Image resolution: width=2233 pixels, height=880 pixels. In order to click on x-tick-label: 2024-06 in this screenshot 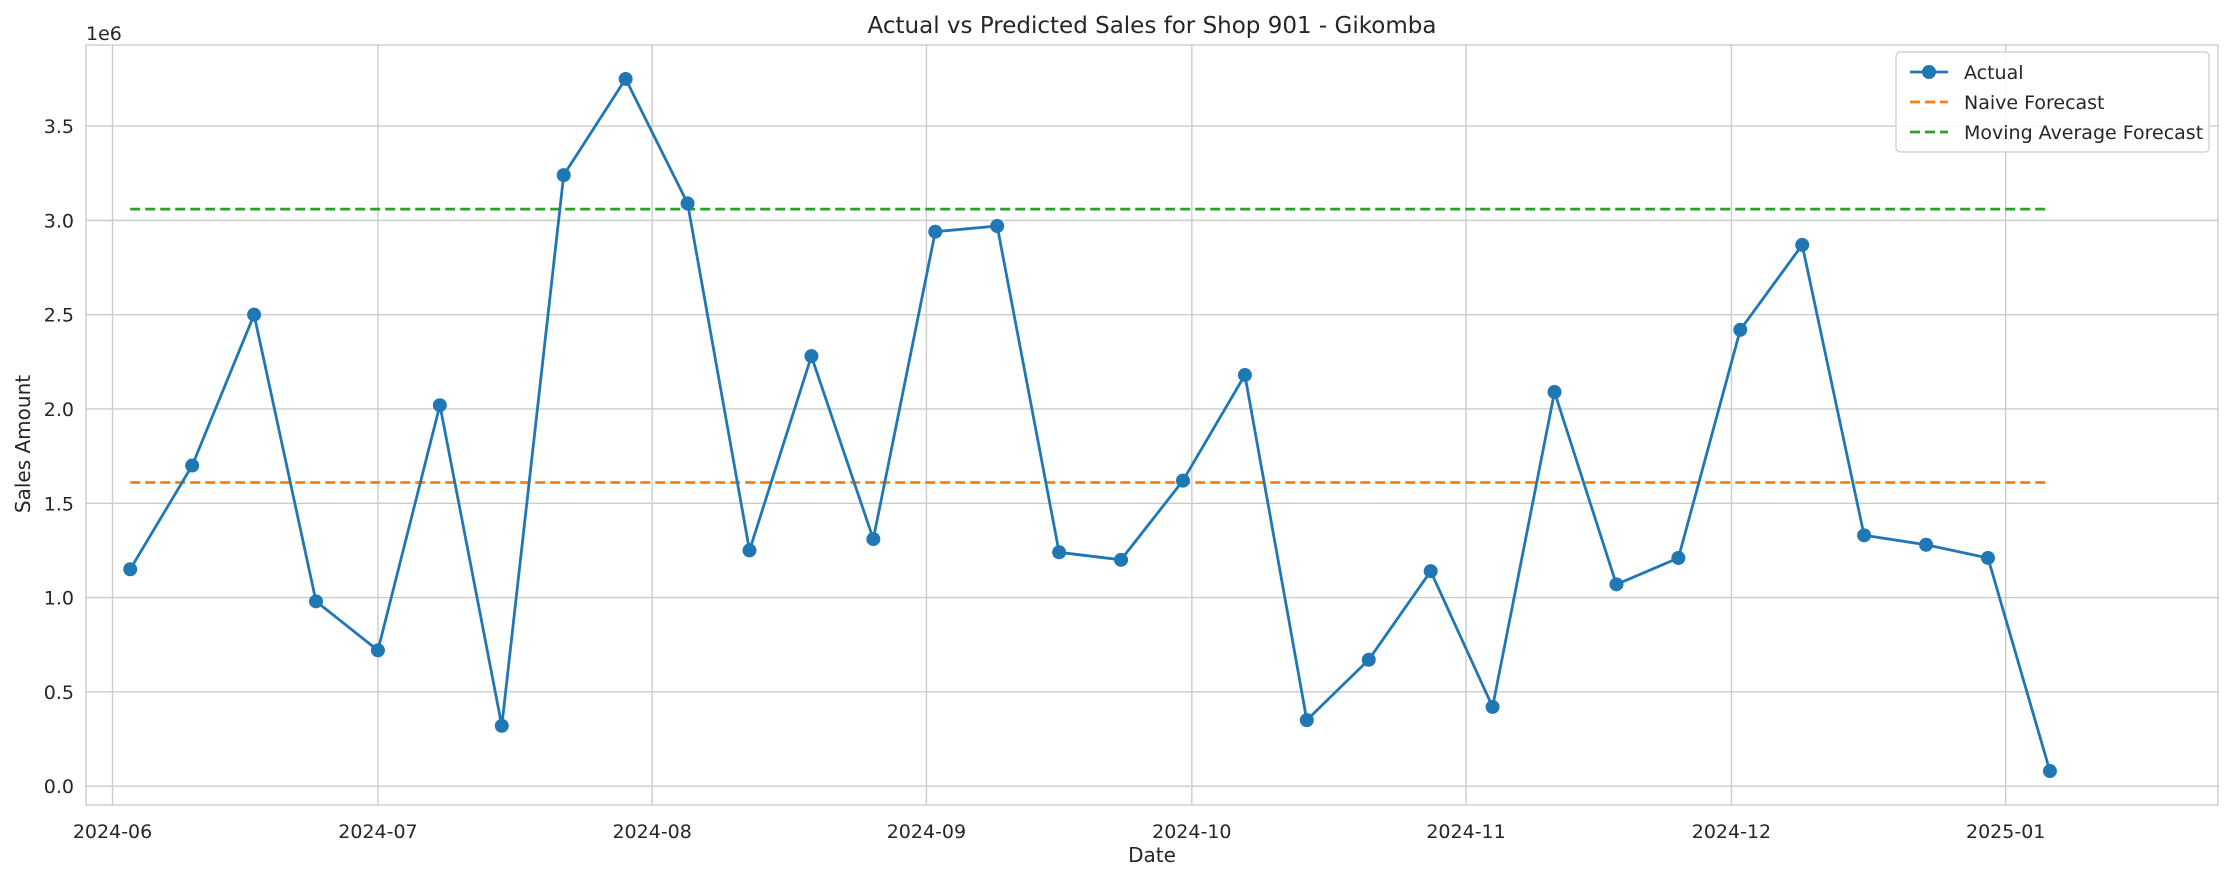, I will do `click(112, 832)`.